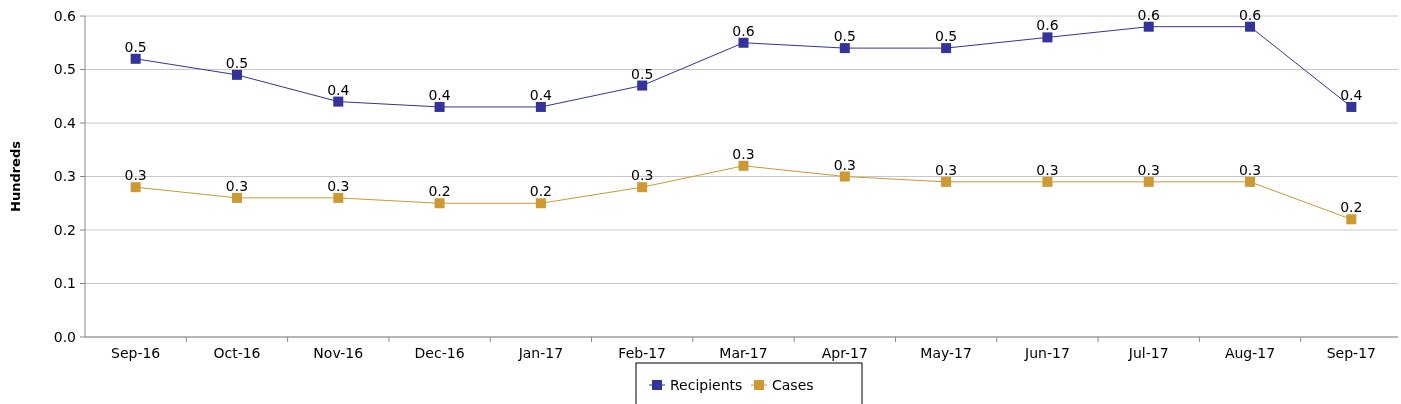  What do you see at coordinates (1250, 353) in the screenshot?
I see `x-tick-label: Aug-17` at bounding box center [1250, 353].